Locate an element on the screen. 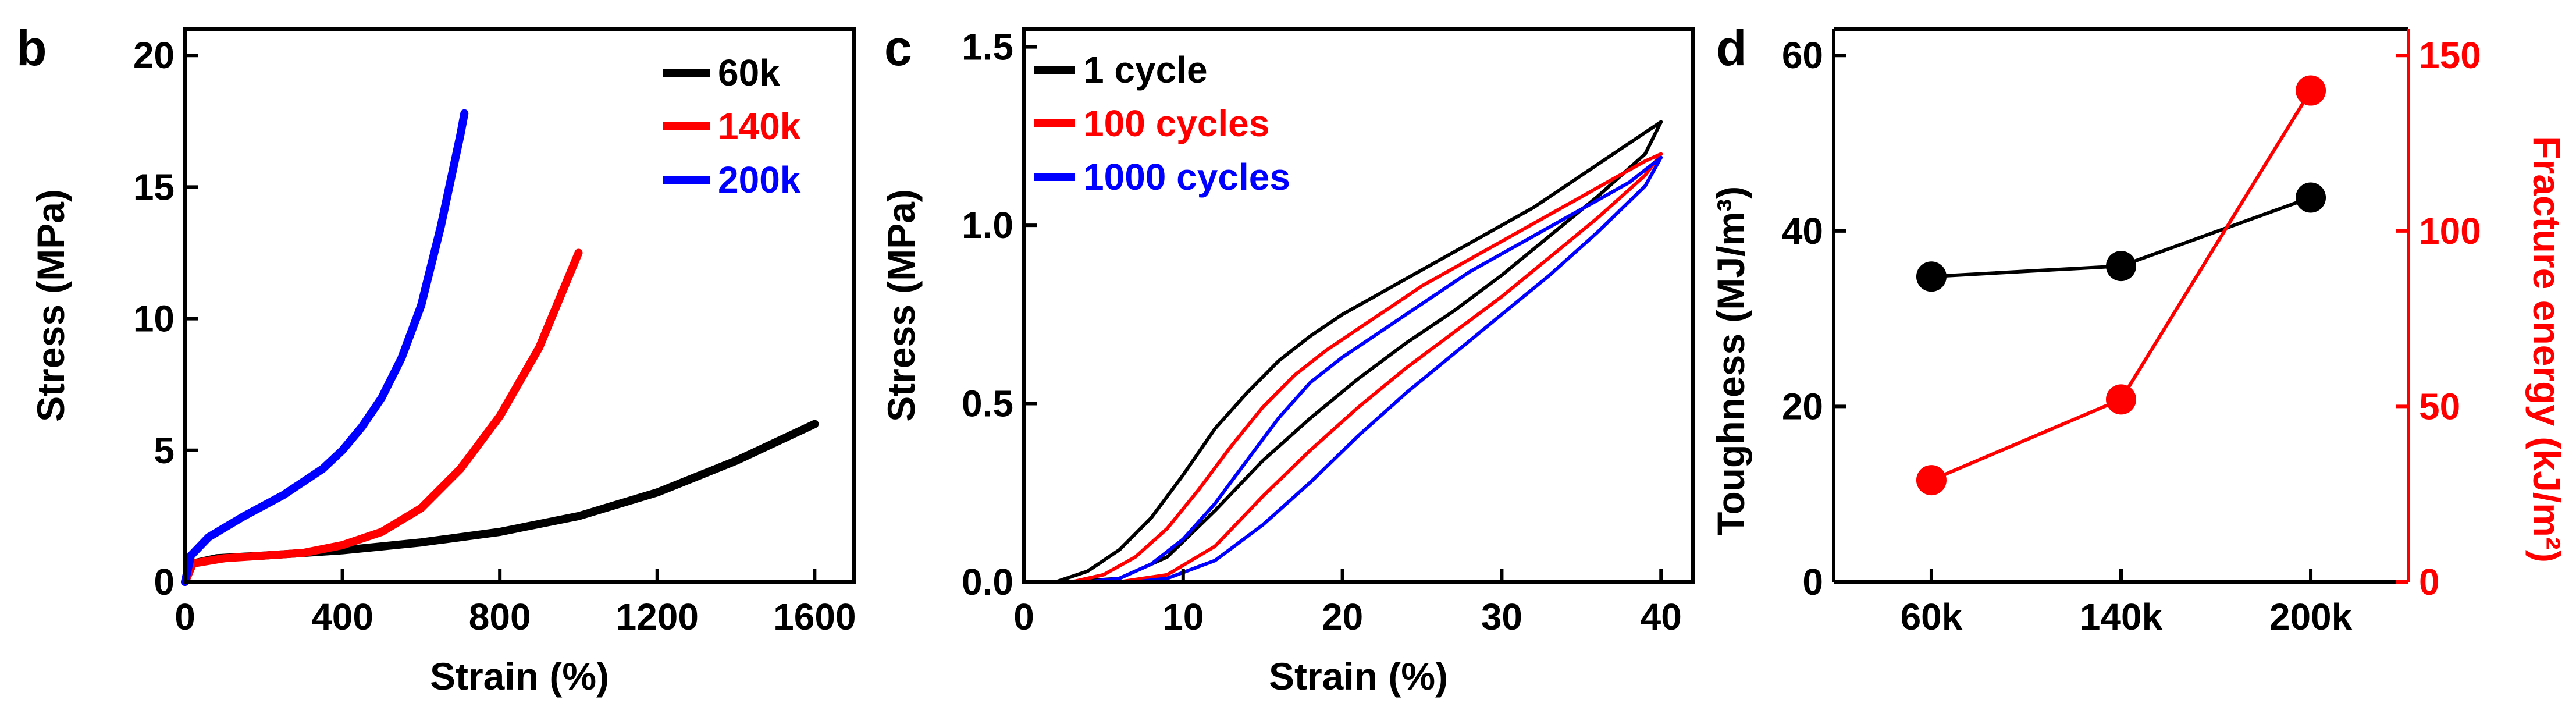  legend-label-c-1: 100 cycles is located at coordinates (1176, 123).